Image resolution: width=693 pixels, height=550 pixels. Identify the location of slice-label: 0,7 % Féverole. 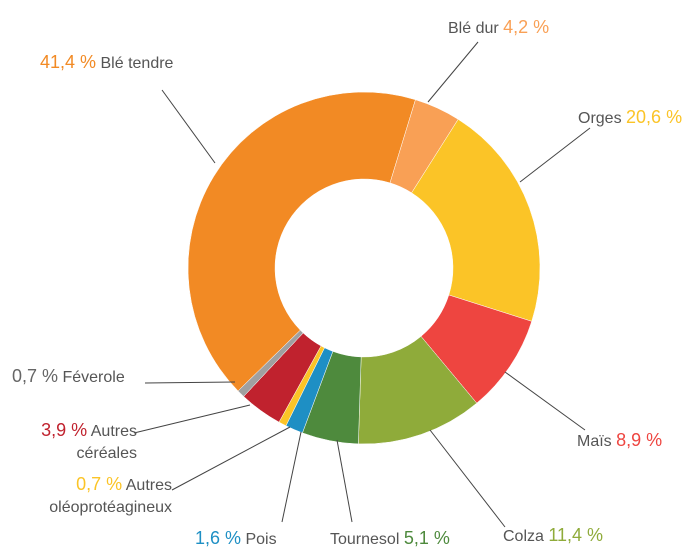
(68, 377).